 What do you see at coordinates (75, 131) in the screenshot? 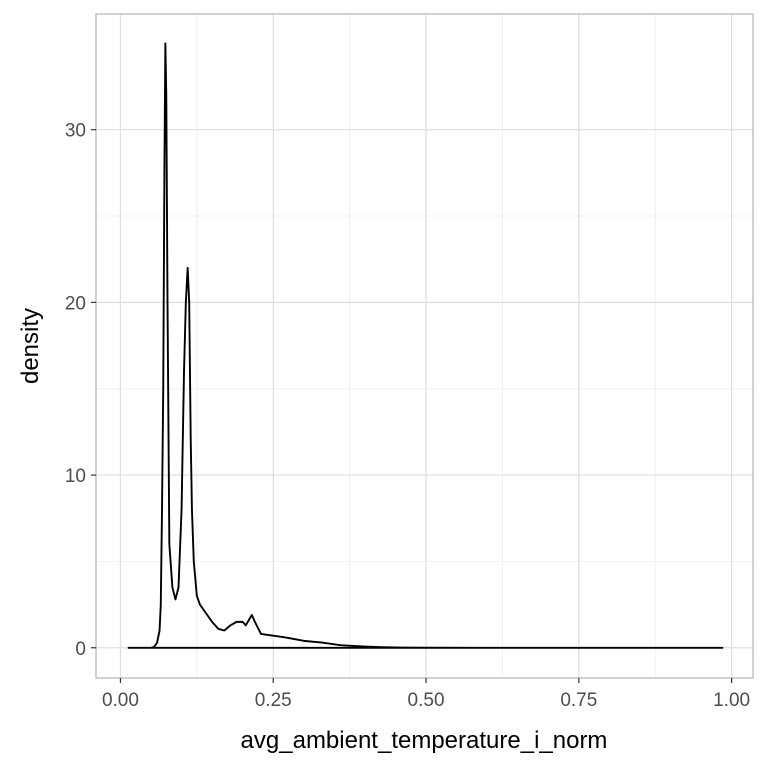
I see `y-tick-label: 30` at bounding box center [75, 131].